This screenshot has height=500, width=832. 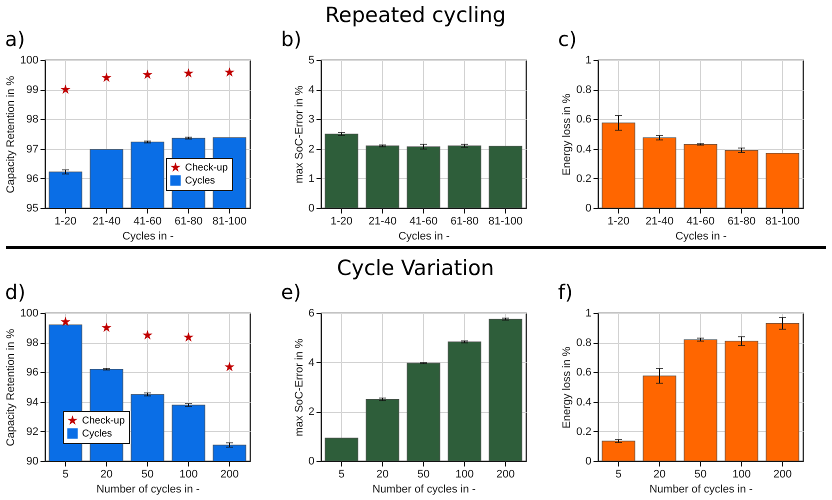 I want to click on y-tick-label: 0.6, so click(x=584, y=372).